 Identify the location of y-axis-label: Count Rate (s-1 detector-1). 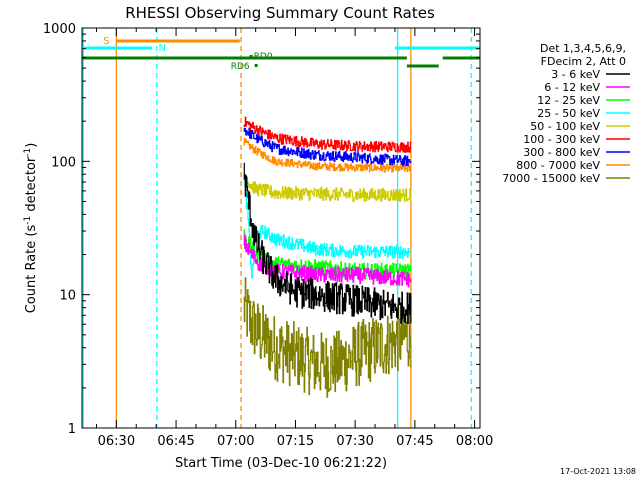
(31, 228).